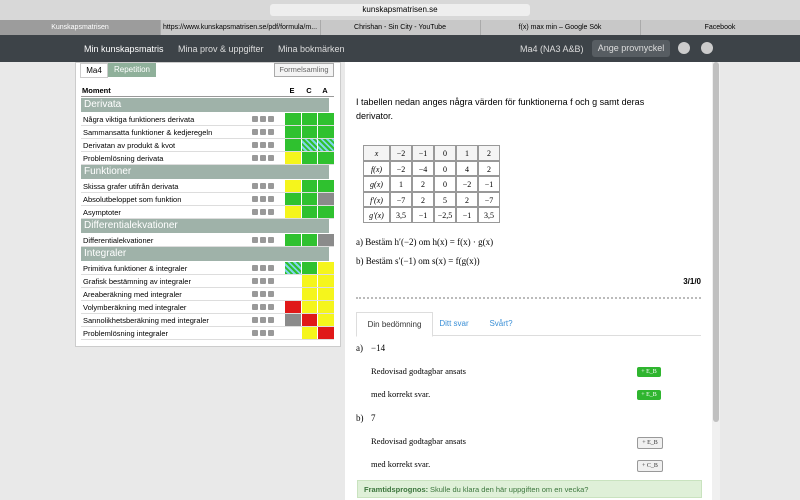 The image size is (800, 500). Describe the element at coordinates (400, 27) in the screenshot. I see `browser-tab: Chrishan - Sin City - YouTube` at that location.